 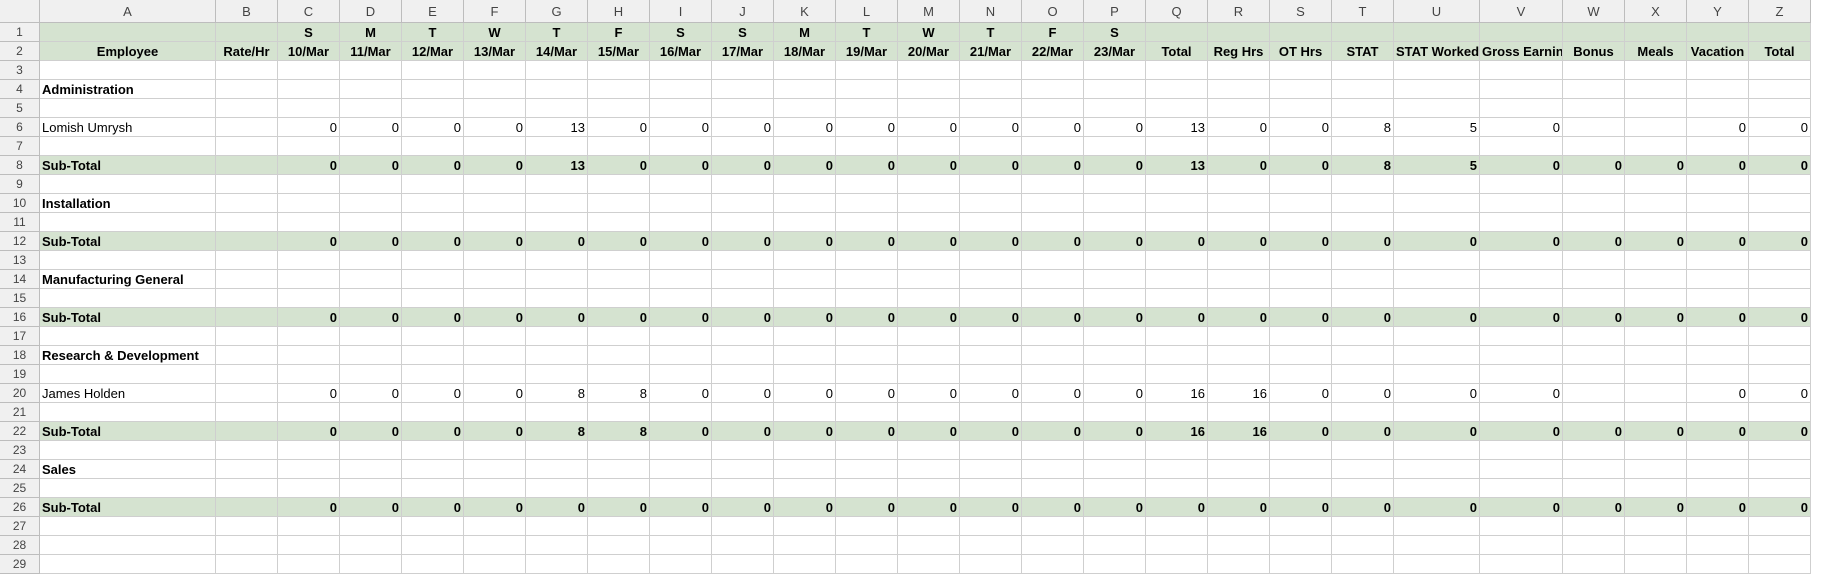 What do you see at coordinates (1239, 11) in the screenshot?
I see `column-header-r: R` at bounding box center [1239, 11].